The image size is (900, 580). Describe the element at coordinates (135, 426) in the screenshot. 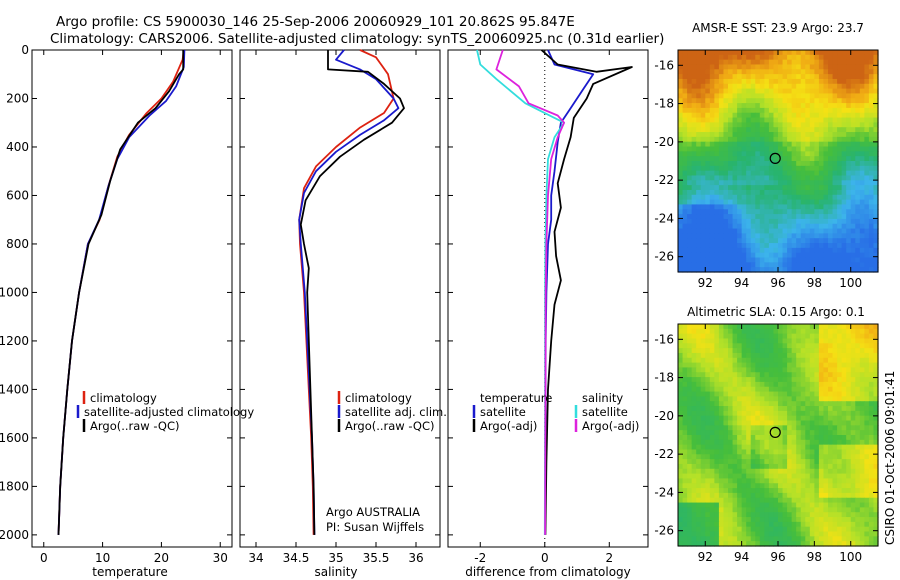

I see `legend-label-argo: Argo(..raw -QC)` at that location.